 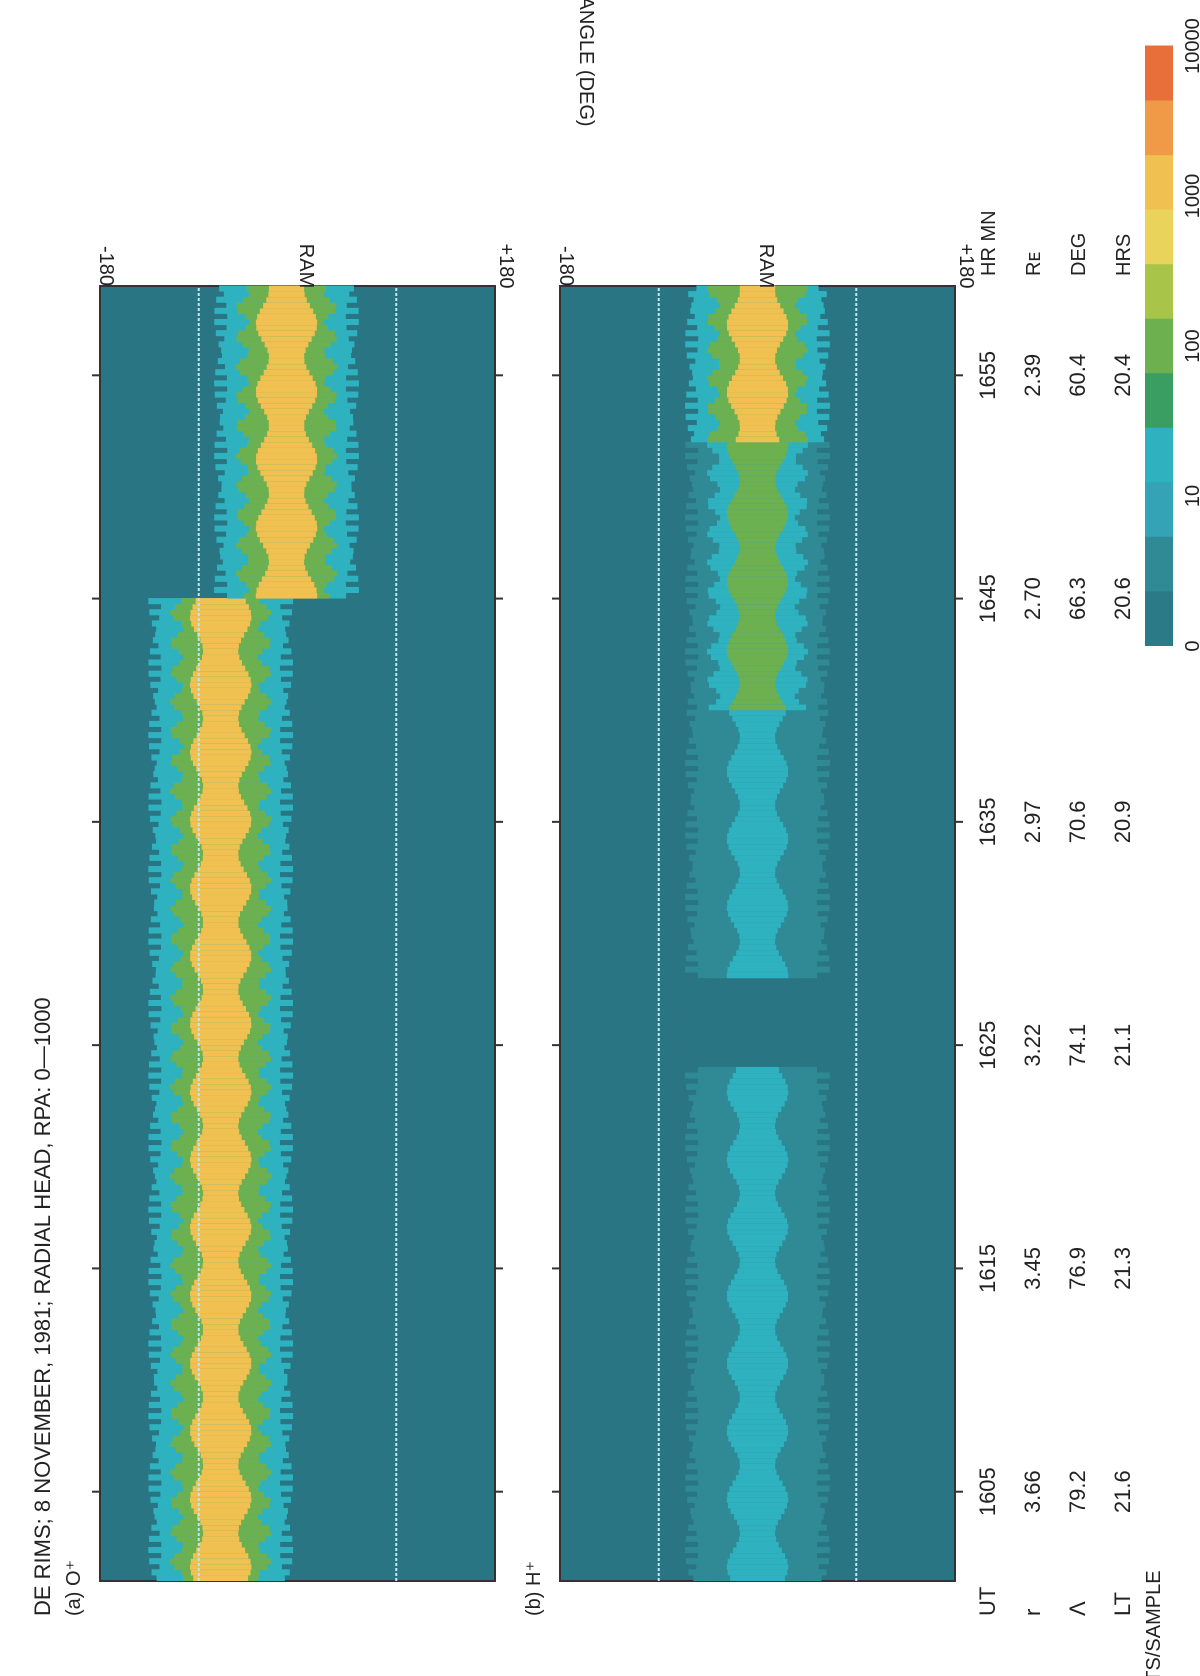 What do you see at coordinates (1077, 1491) in the screenshot?
I see `time-table-lambda-1605: 79.2` at bounding box center [1077, 1491].